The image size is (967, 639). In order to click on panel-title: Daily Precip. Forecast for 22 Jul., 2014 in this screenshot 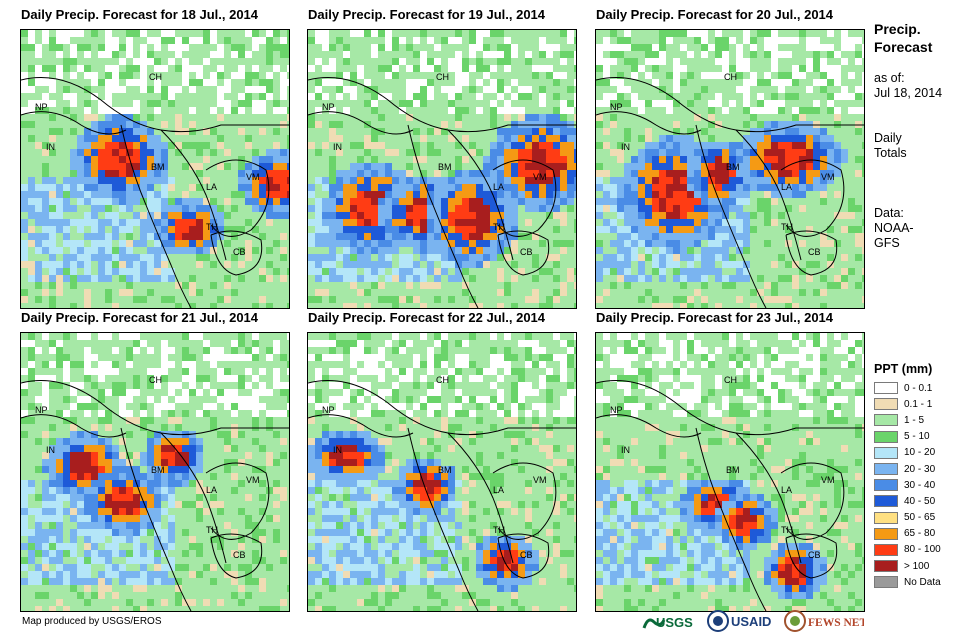, I will do `click(427, 317)`.